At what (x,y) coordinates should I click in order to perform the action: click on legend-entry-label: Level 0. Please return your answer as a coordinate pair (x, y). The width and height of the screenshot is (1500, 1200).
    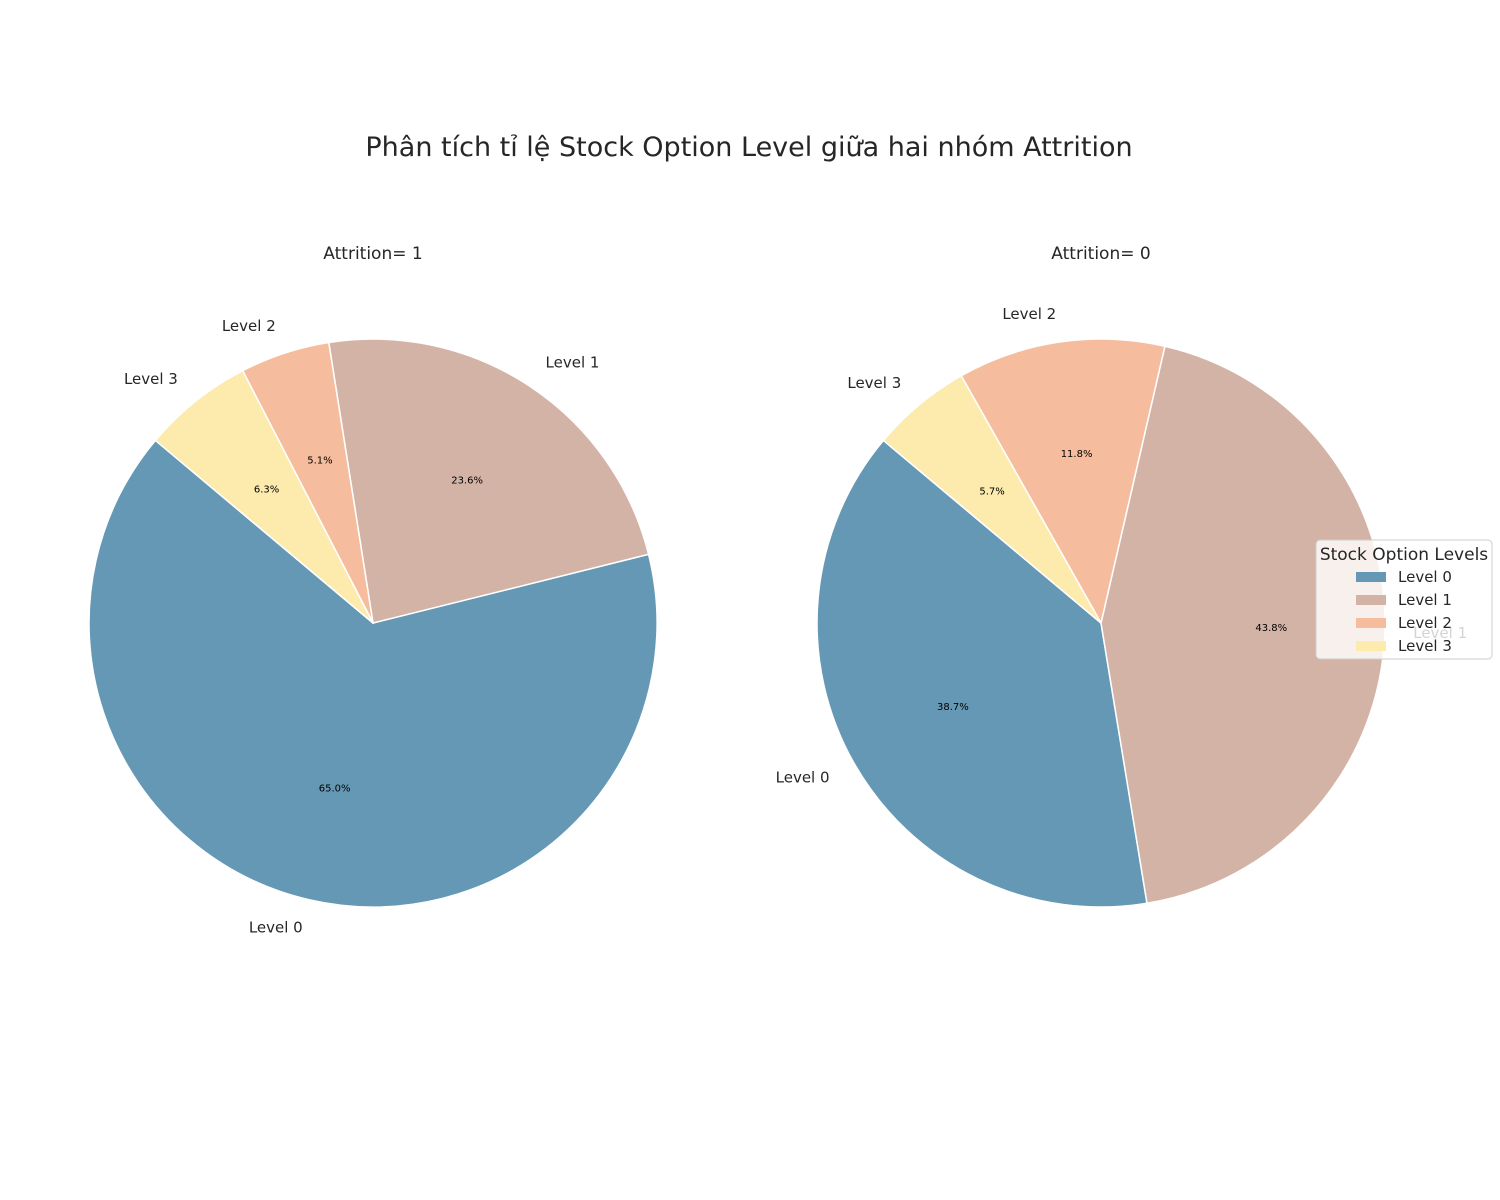
    Looking at the image, I should click on (1425, 577).